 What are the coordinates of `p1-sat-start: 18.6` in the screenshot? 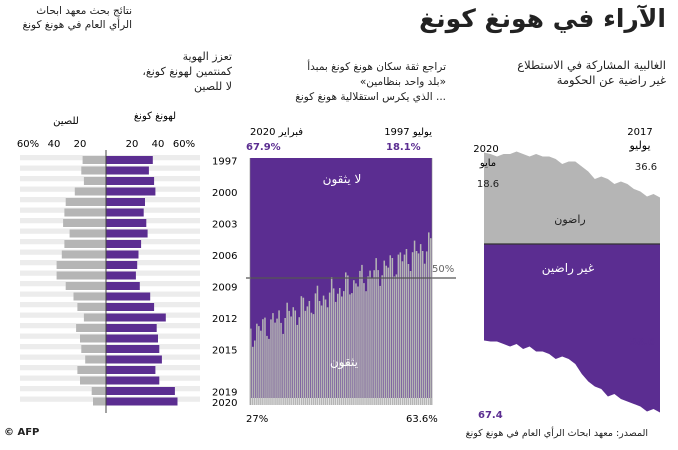 It's located at (488, 184).